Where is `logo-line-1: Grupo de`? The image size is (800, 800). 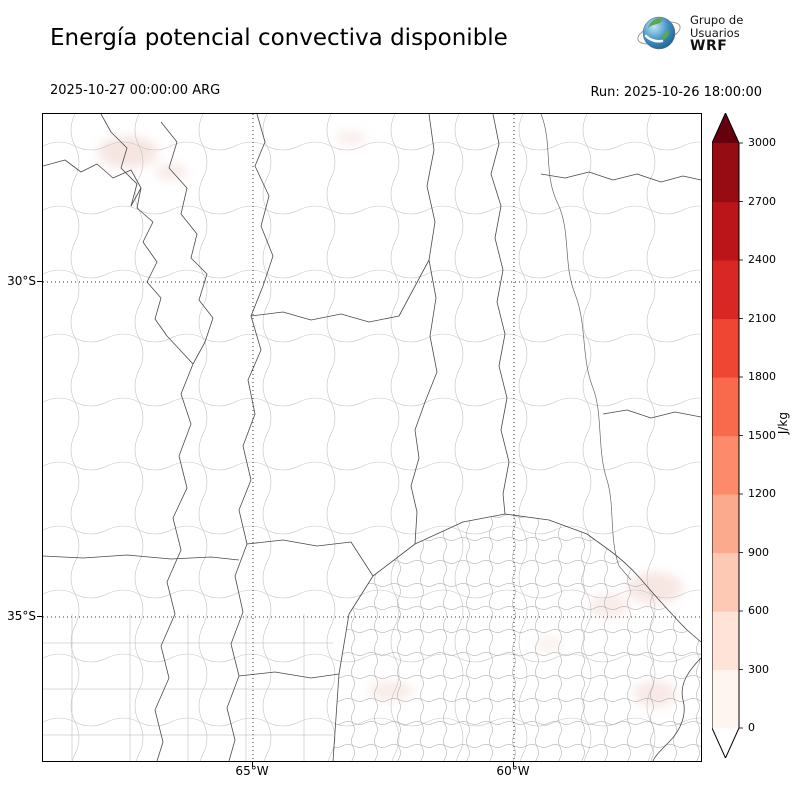 logo-line-1: Grupo de is located at coordinates (717, 19).